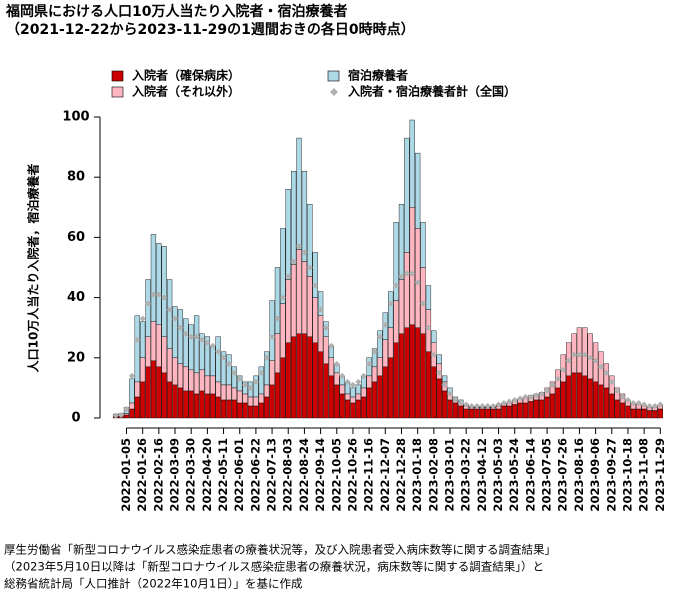 Image resolution: width=700 pixels, height=600 pixels. Describe the element at coordinates (514, 475) in the screenshot. I see `x-tick-label: 2023-05-24` at that location.